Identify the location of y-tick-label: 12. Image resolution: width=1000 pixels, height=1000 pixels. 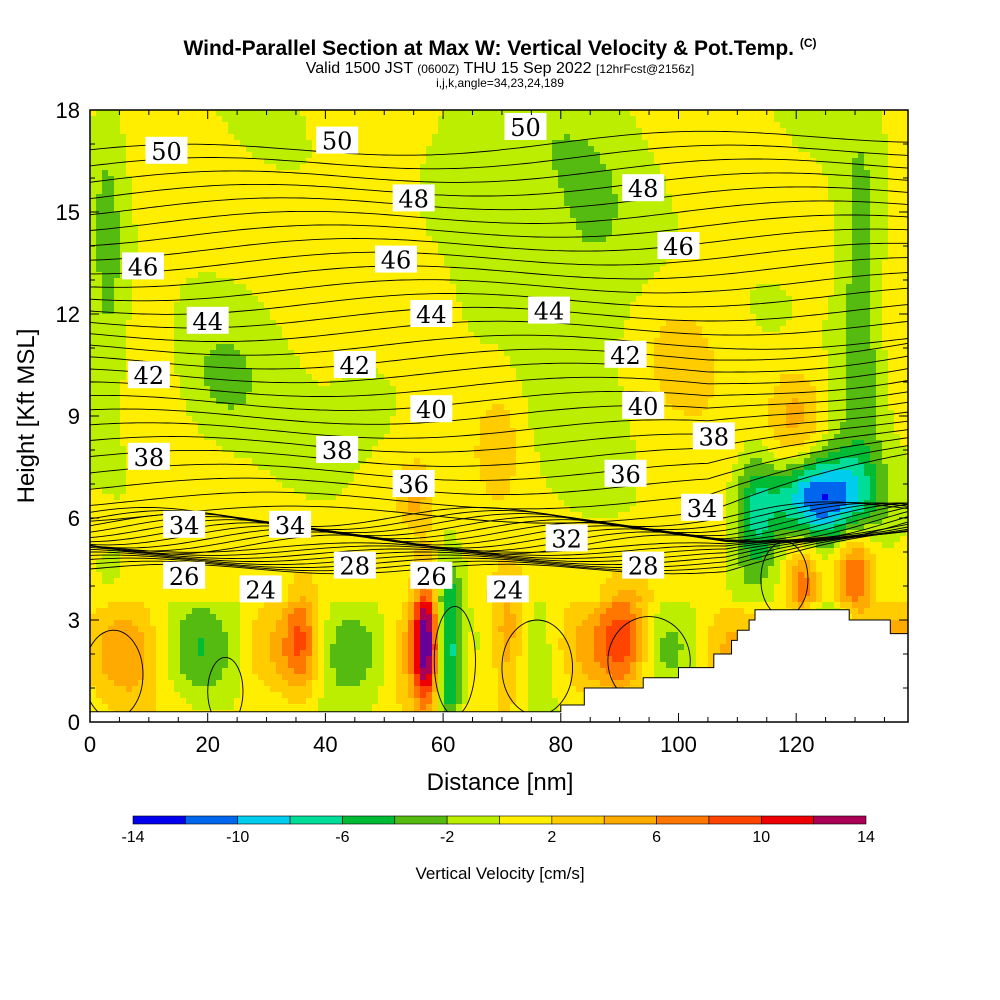
(68, 314).